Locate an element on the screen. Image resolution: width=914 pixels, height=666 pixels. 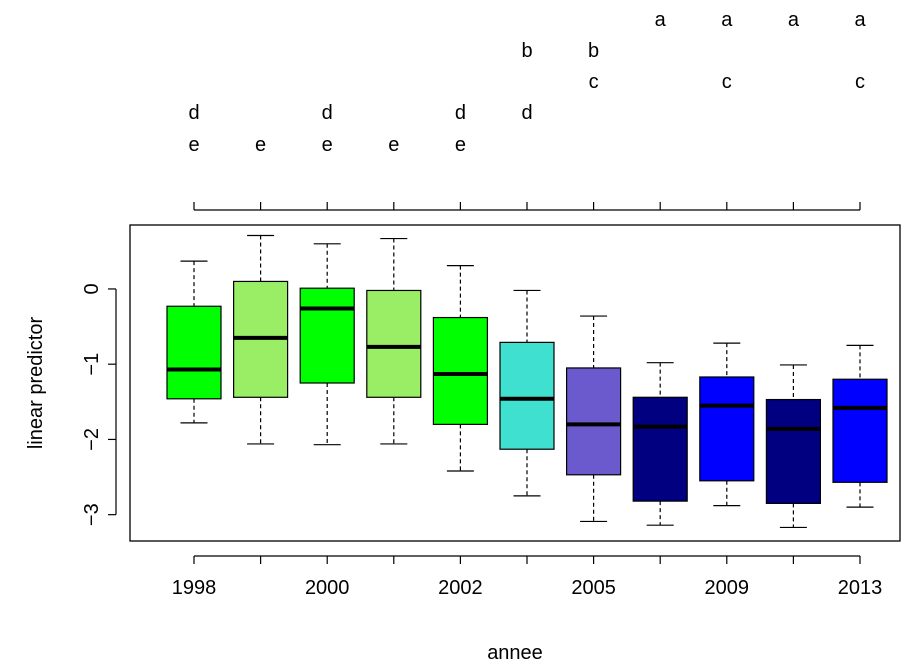
box-2007 is located at coordinates (660, 444).